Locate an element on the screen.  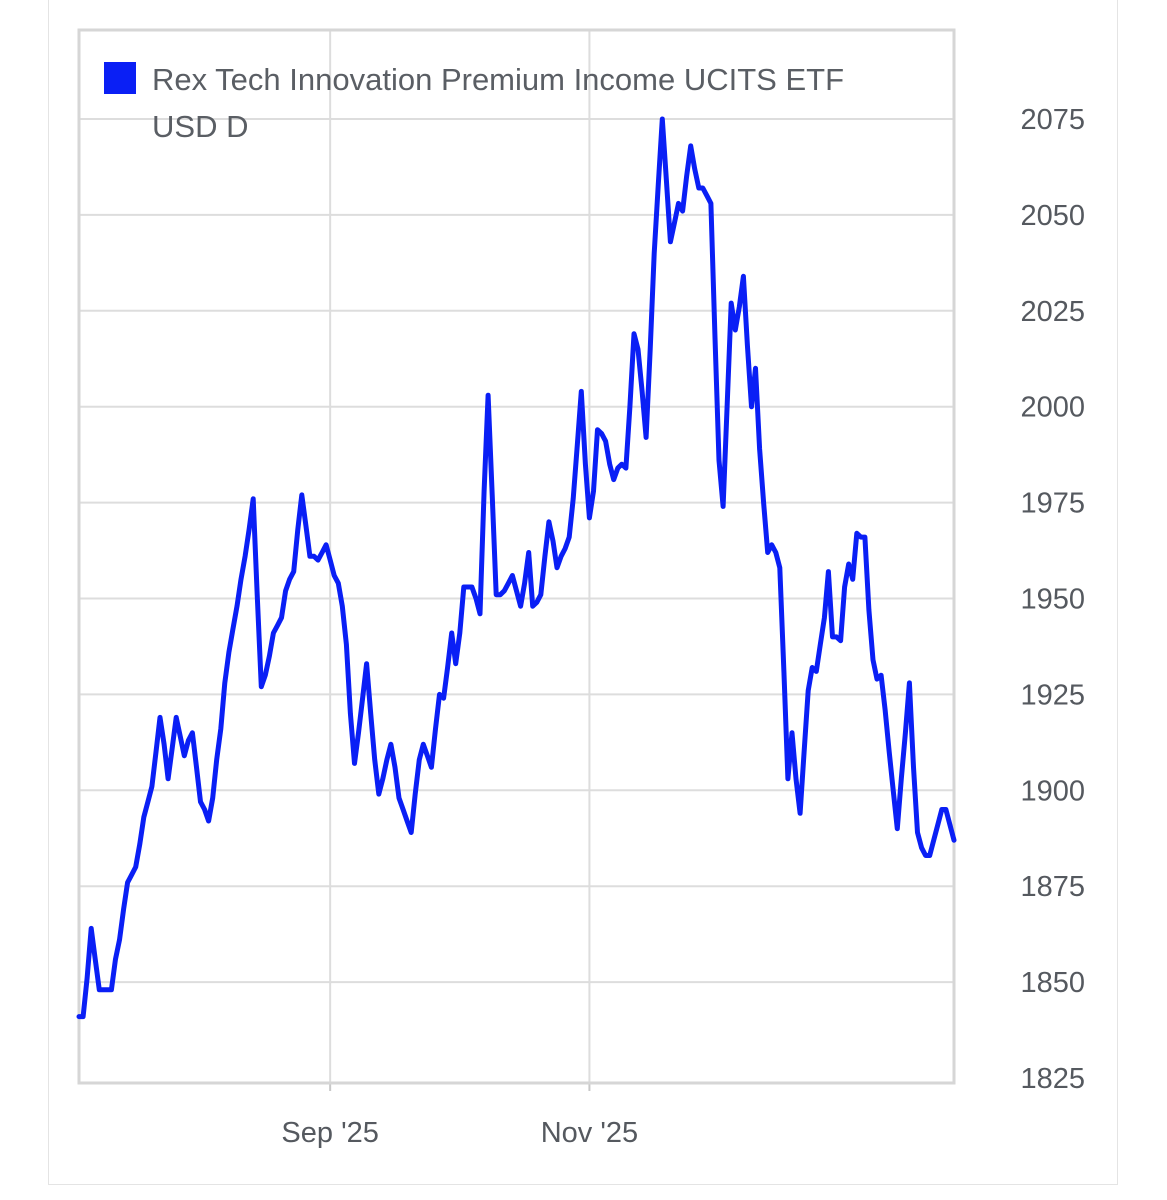
legend-label-continuation: USD D is located at coordinates (200, 126).